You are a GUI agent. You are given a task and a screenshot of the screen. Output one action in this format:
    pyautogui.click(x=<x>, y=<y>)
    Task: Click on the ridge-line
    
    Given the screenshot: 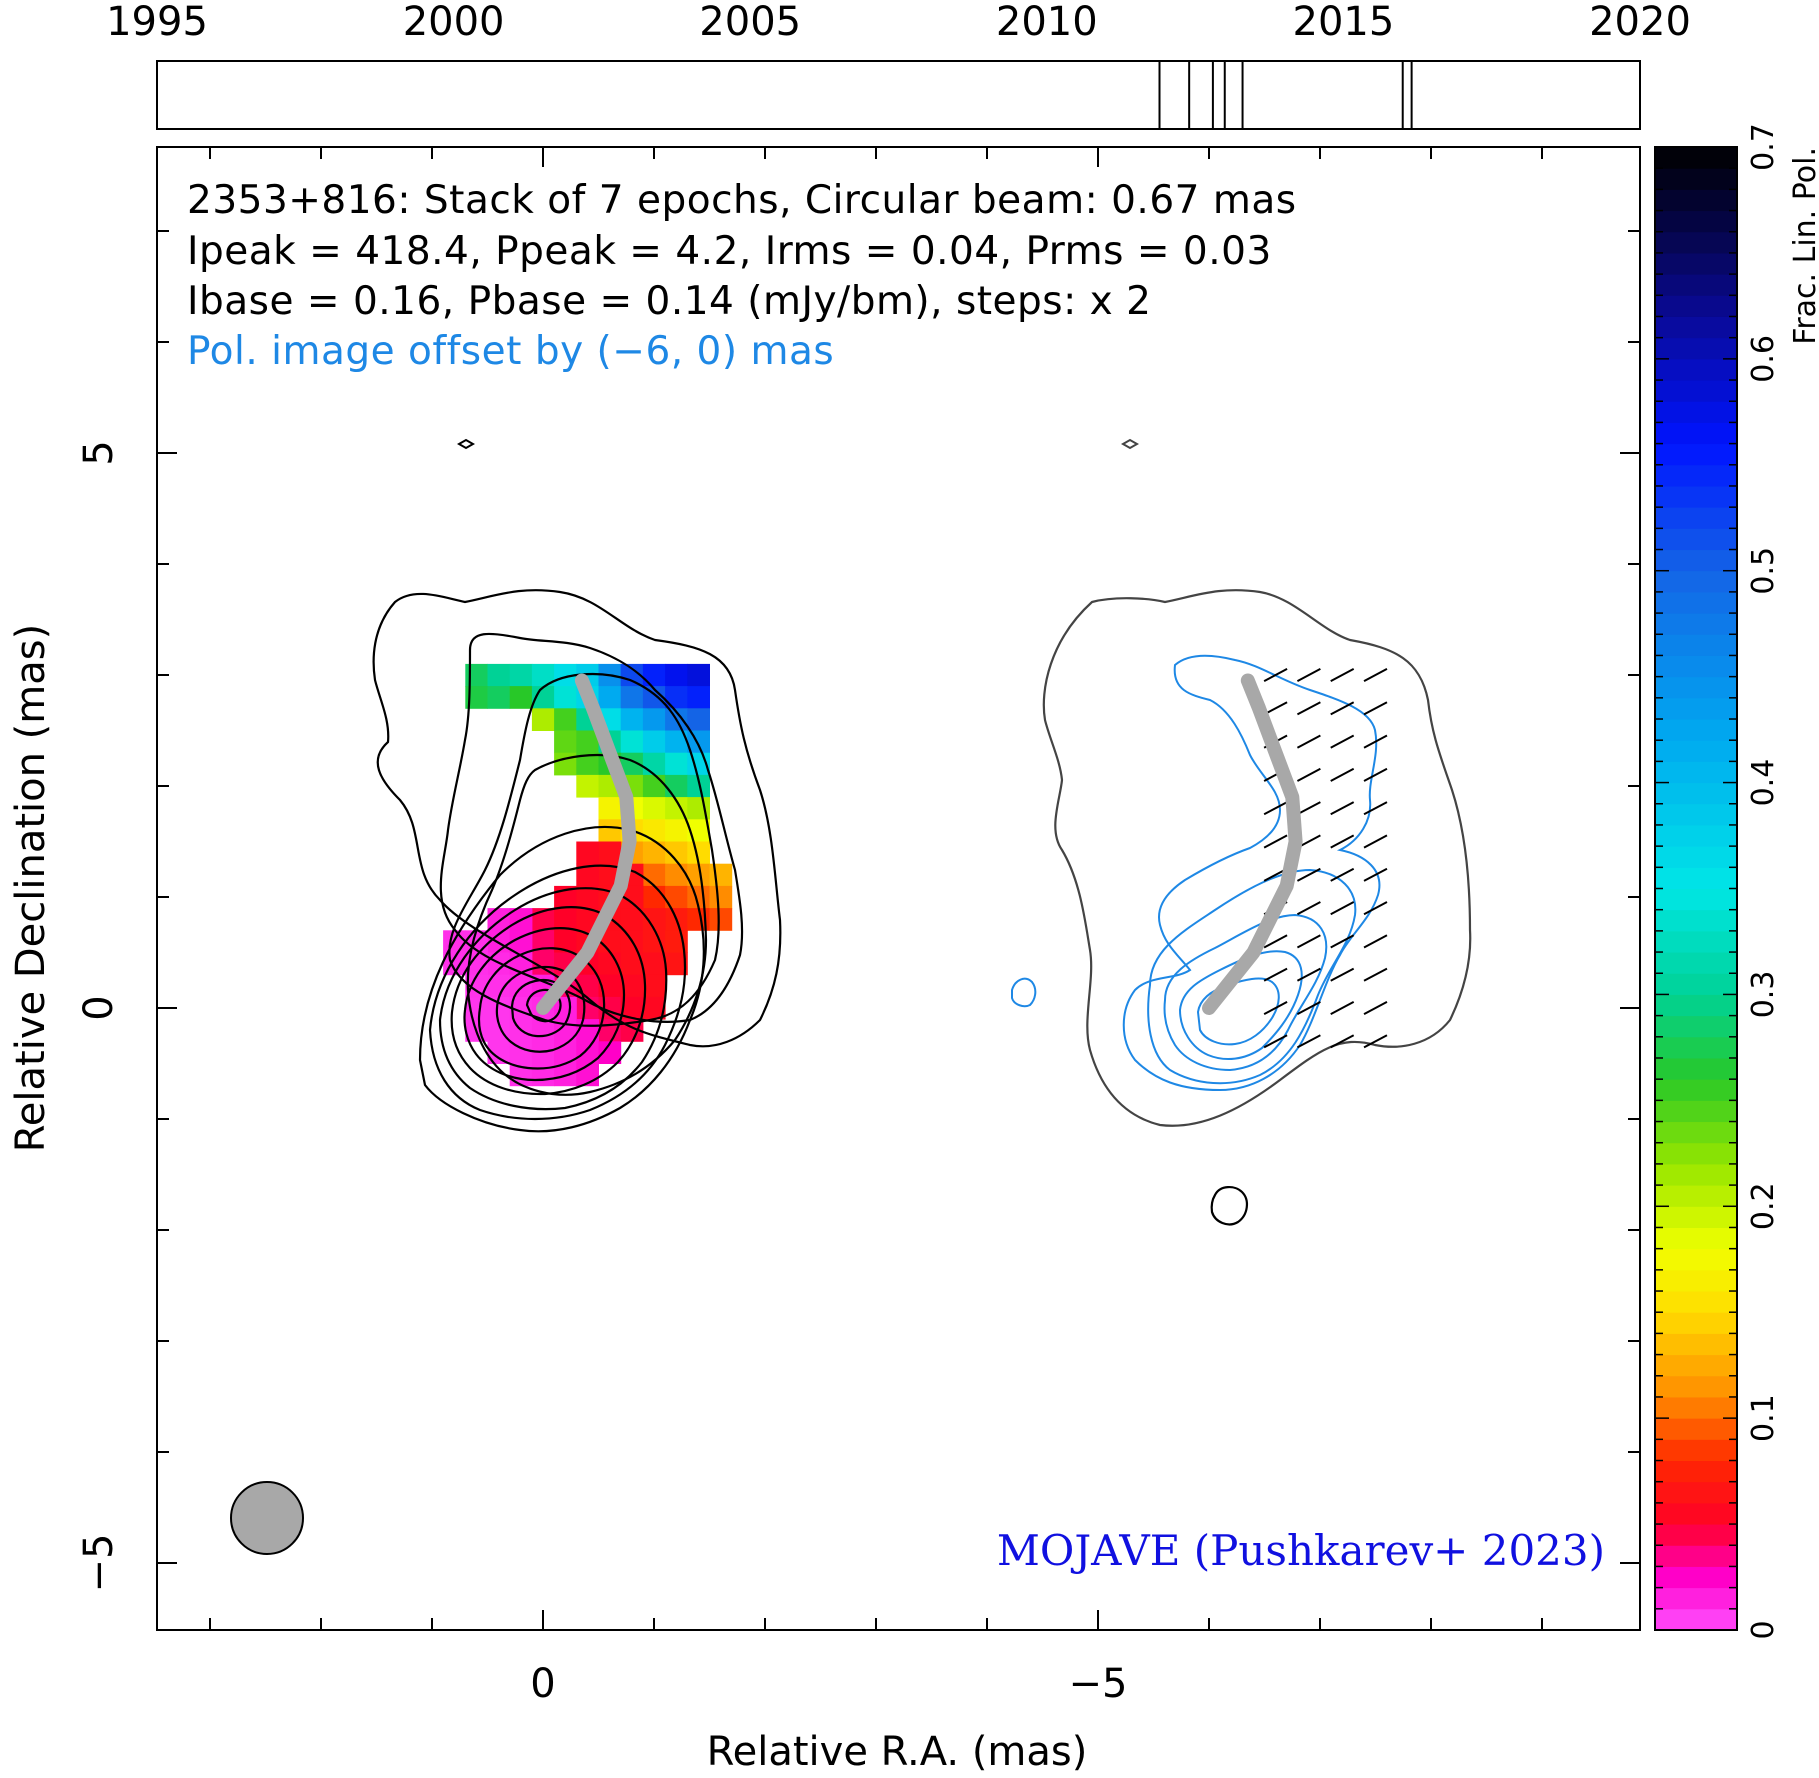 What is the action you would take?
    pyautogui.click(x=586, y=844)
    